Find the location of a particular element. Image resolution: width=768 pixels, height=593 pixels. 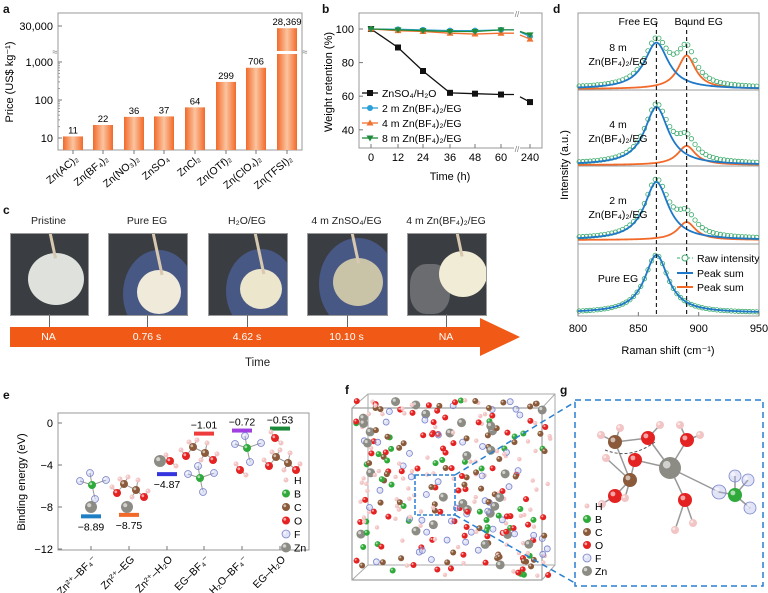

y-tick-label: −8 is located at coordinates (46, 508).